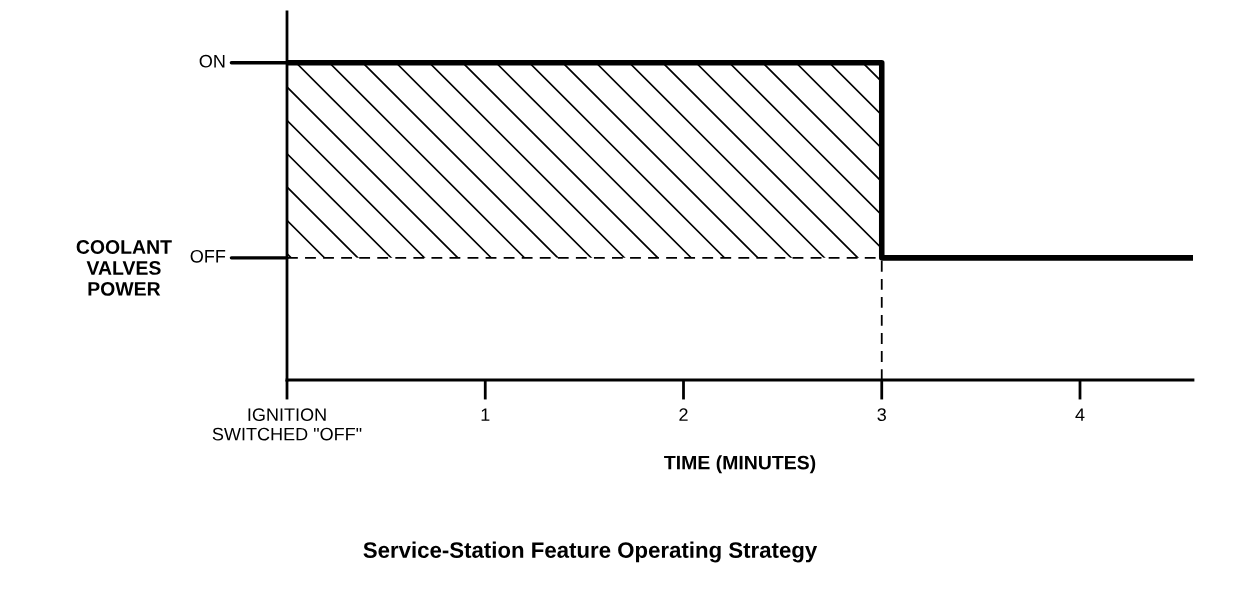 The height and width of the screenshot is (594, 1248). Describe the element at coordinates (683, 414) in the screenshot. I see `x-tick-label: 2` at that location.